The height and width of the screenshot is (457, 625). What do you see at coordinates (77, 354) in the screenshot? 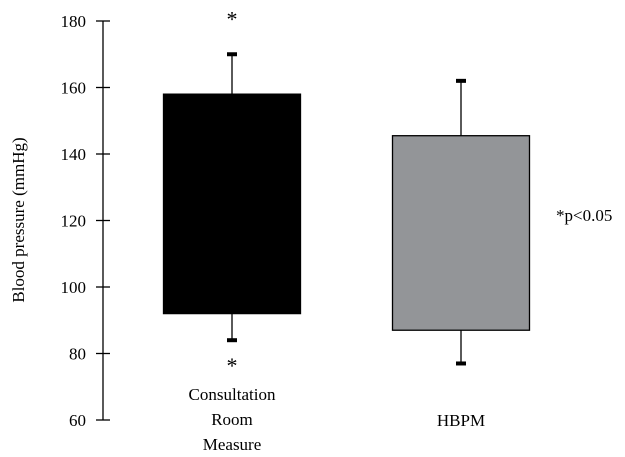
I see `y-tick-label: 80` at bounding box center [77, 354].